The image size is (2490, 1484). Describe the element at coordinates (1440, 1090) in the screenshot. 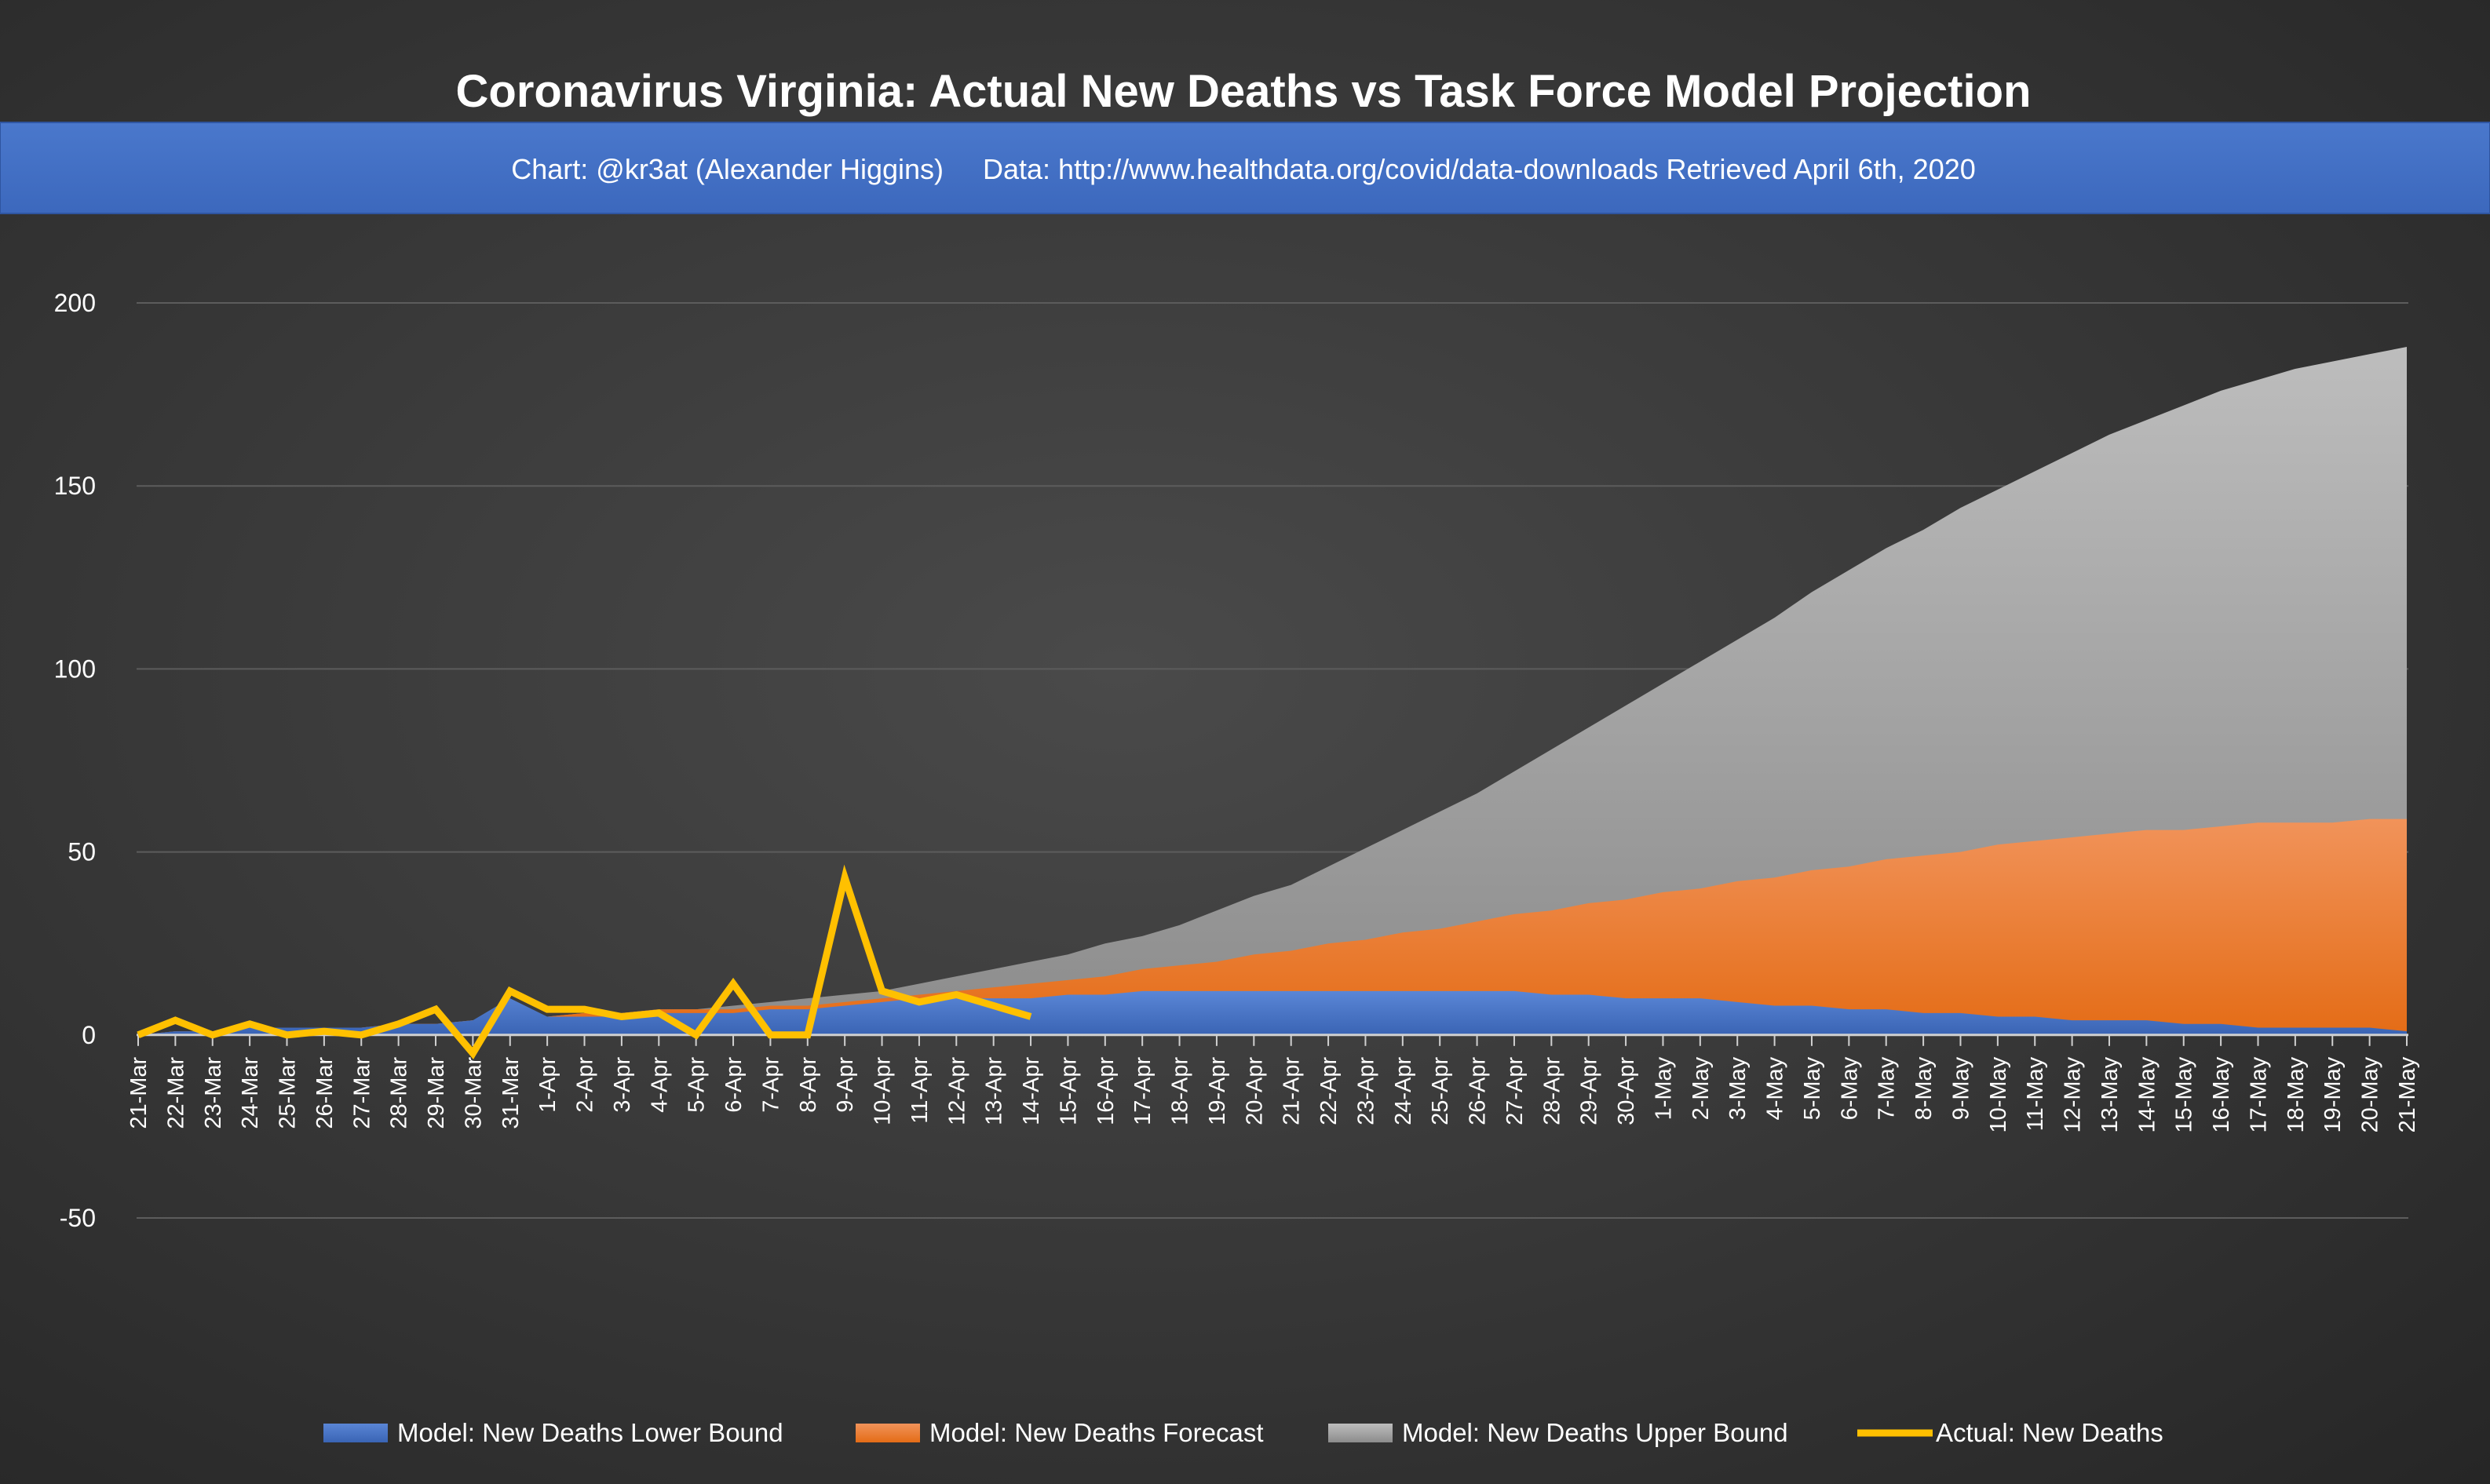

I see `x-tick-label: 25-Apr` at that location.